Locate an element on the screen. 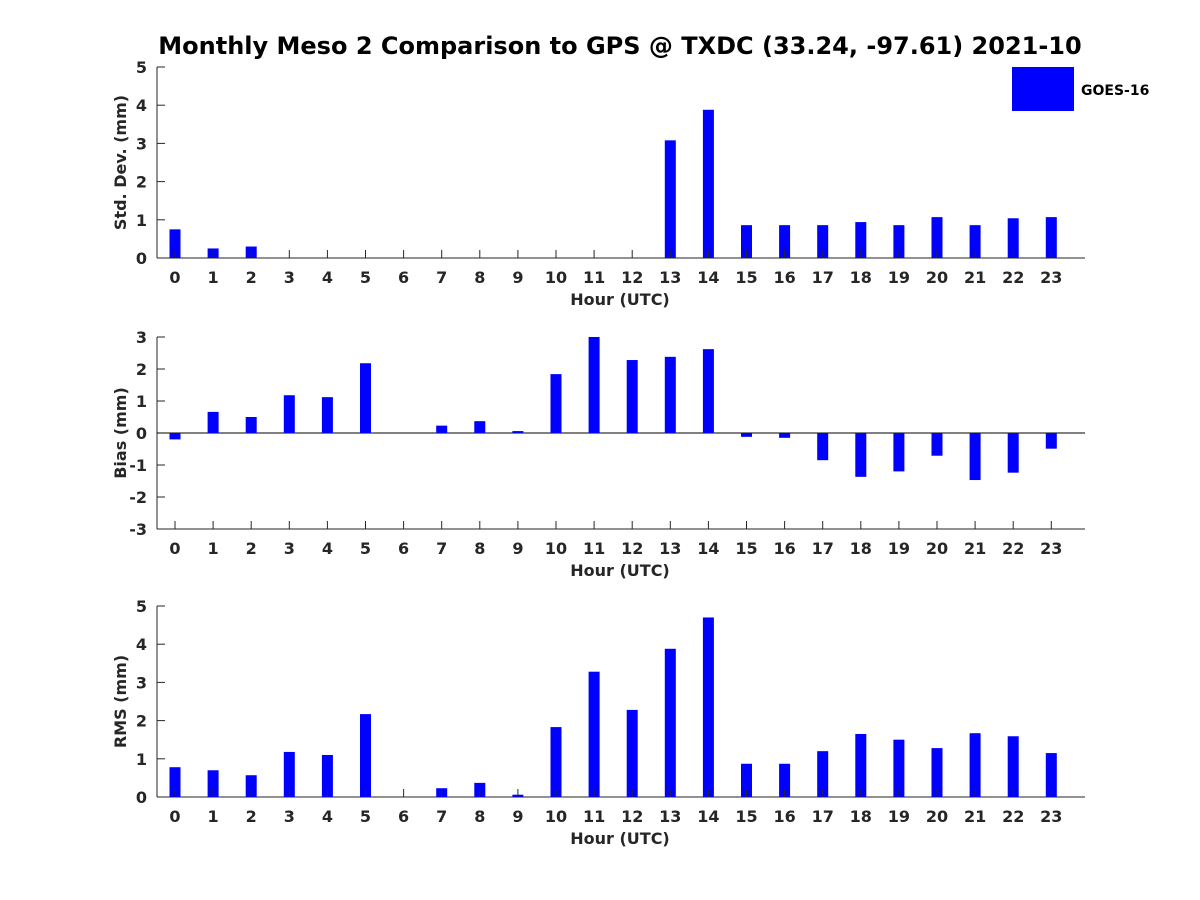  y-axis-label: RMS (mm) is located at coordinates (120, 701).